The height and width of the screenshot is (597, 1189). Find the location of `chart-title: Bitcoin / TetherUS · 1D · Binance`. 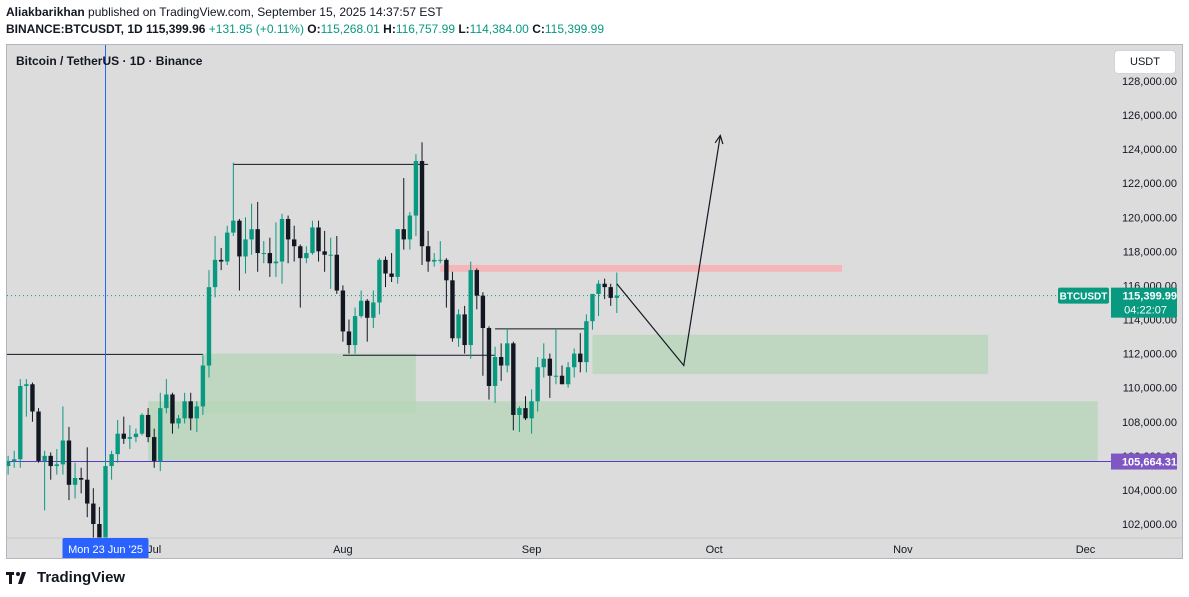

chart-title: Bitcoin / TetherUS · 1D · Binance is located at coordinates (109, 61).